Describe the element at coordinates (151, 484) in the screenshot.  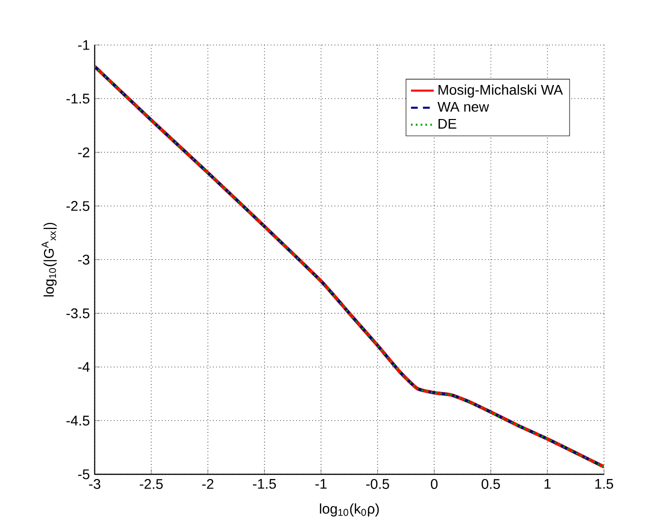
I see `x-tick-label: -2.5` at that location.